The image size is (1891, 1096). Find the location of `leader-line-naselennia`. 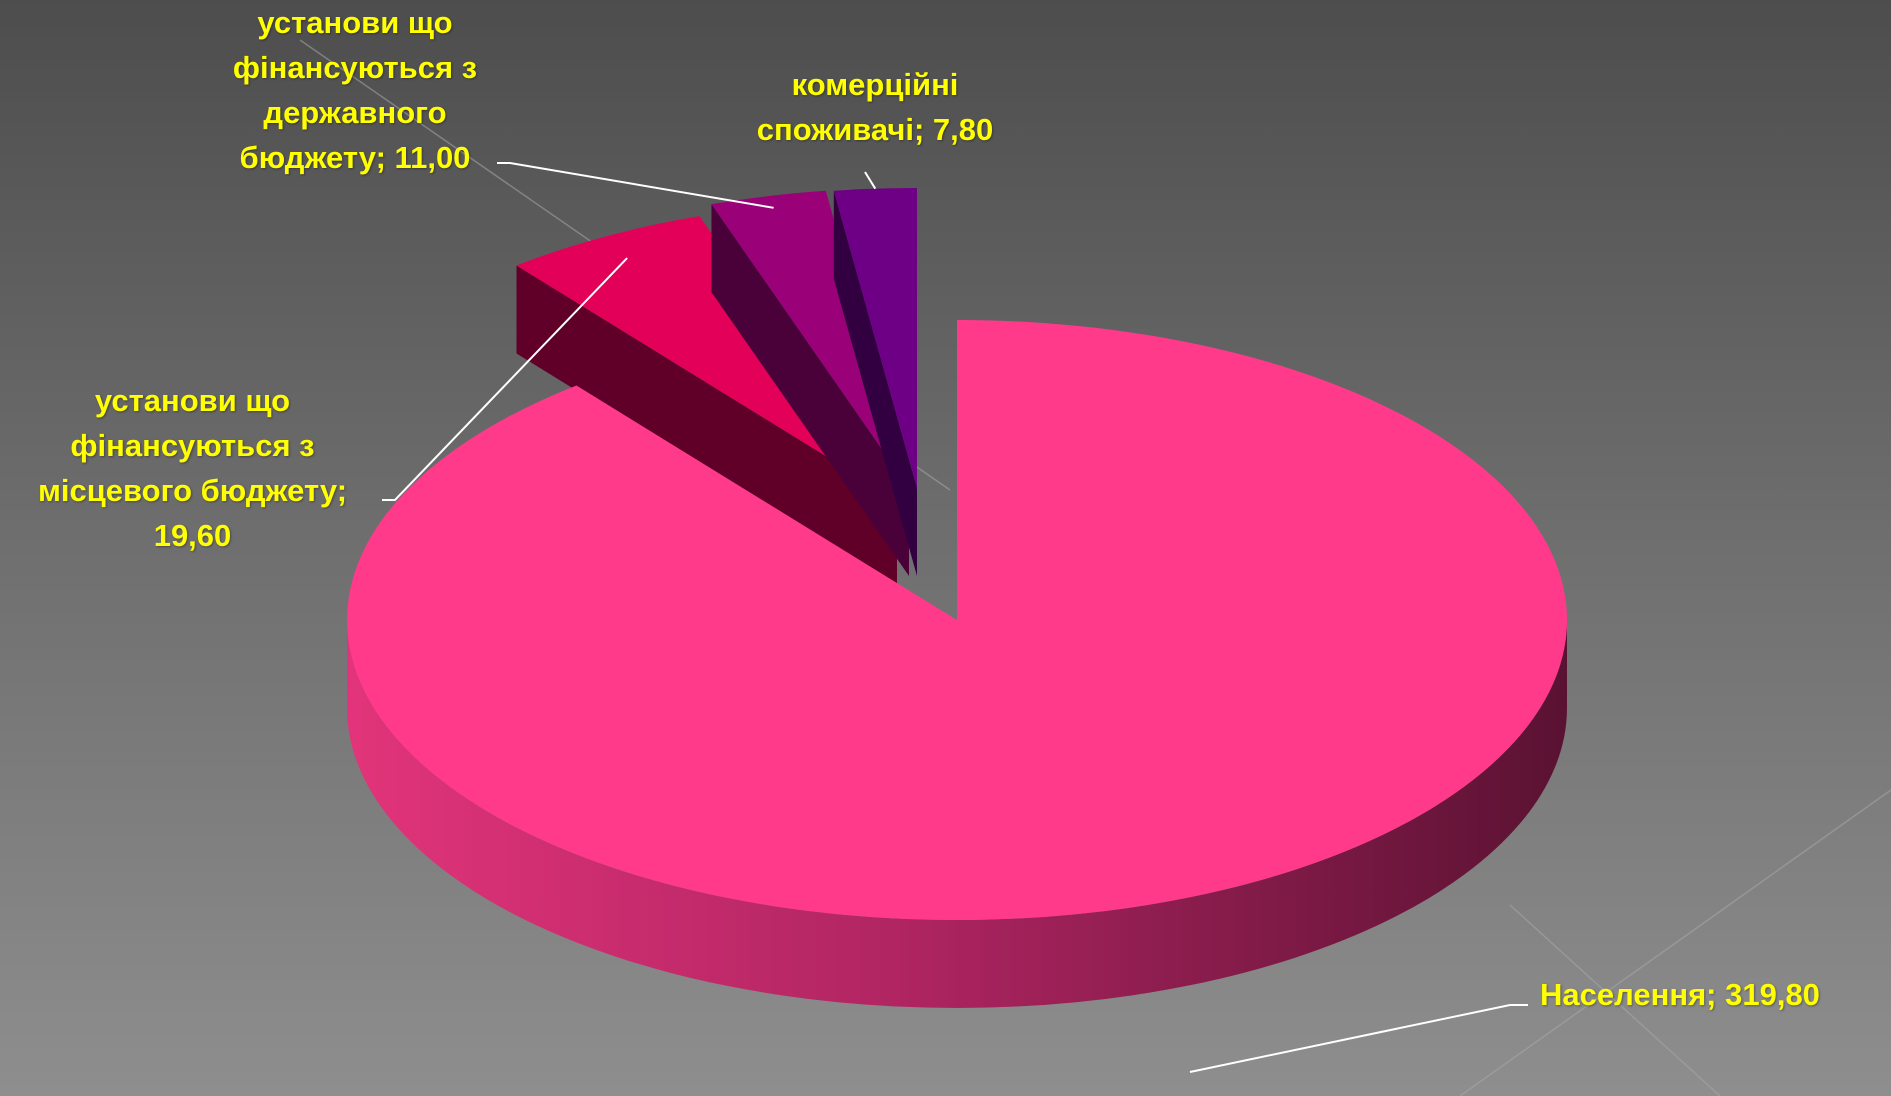

leader-line-naselennia is located at coordinates (1358, 1038).